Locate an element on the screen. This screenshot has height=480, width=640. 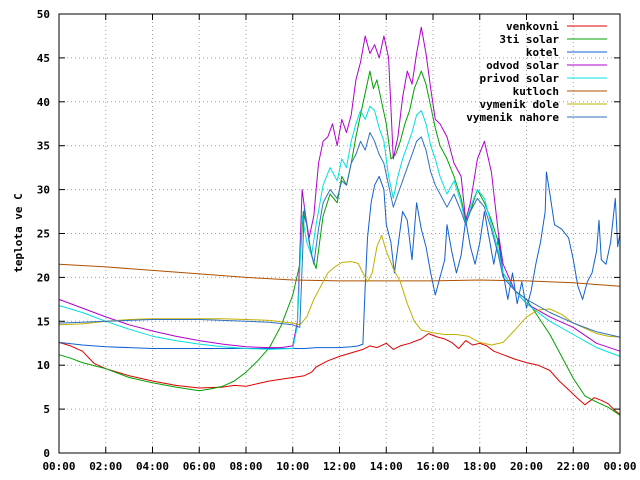
x-tick-label: 04:00 is located at coordinates (152, 466).